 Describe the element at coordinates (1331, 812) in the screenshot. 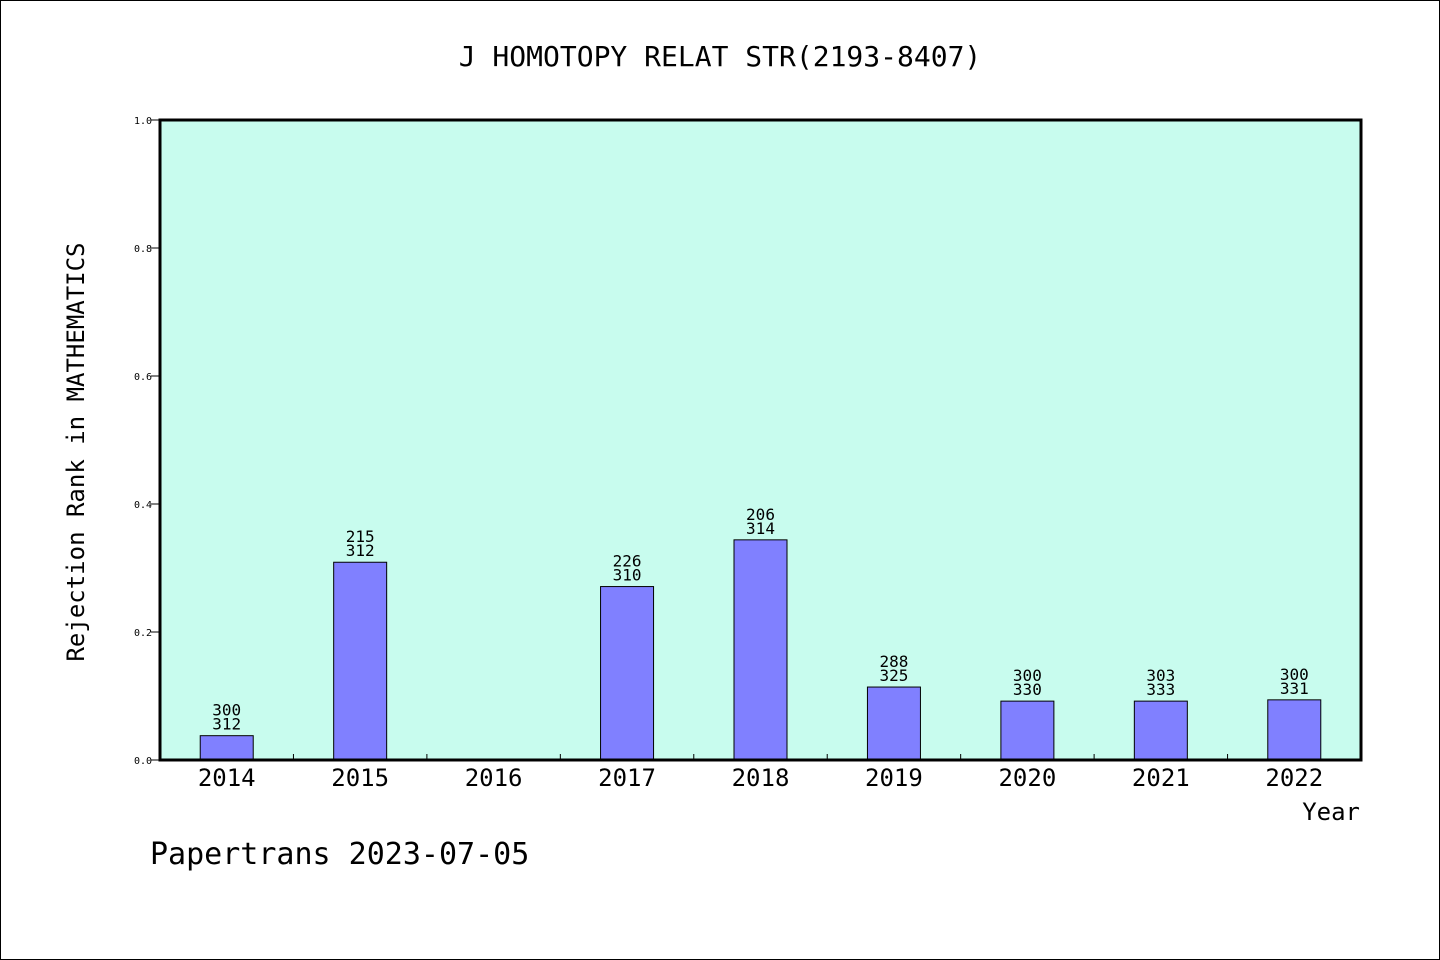

I see `x-axis-title: Year` at that location.